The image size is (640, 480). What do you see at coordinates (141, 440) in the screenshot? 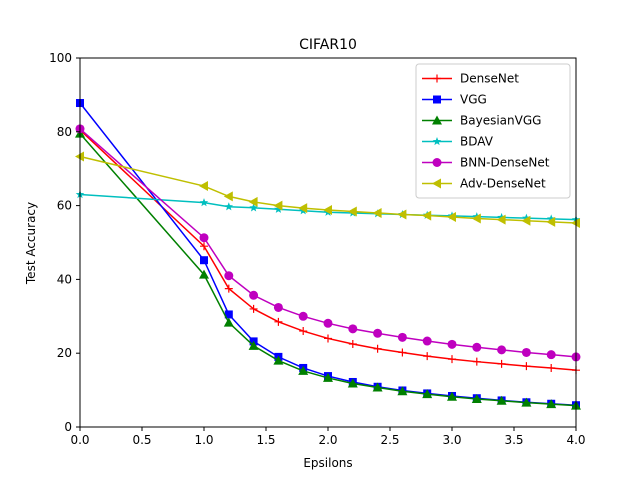
I see `x-tick-label: 0.5` at bounding box center [141, 440].